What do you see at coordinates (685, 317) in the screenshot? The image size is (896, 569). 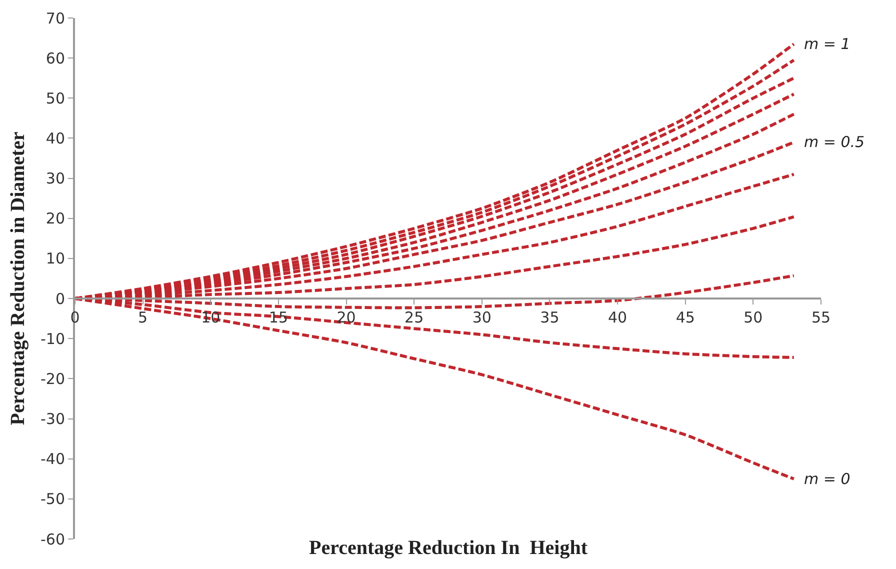 I see `x-tick-label: 45` at bounding box center [685, 317].